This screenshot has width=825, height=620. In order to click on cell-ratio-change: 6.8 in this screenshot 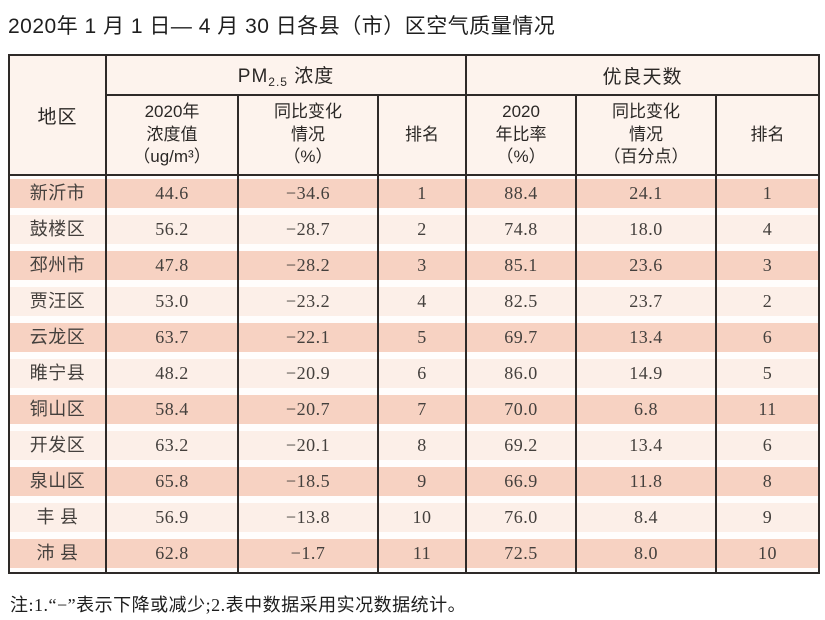, I will do `click(646, 409)`.